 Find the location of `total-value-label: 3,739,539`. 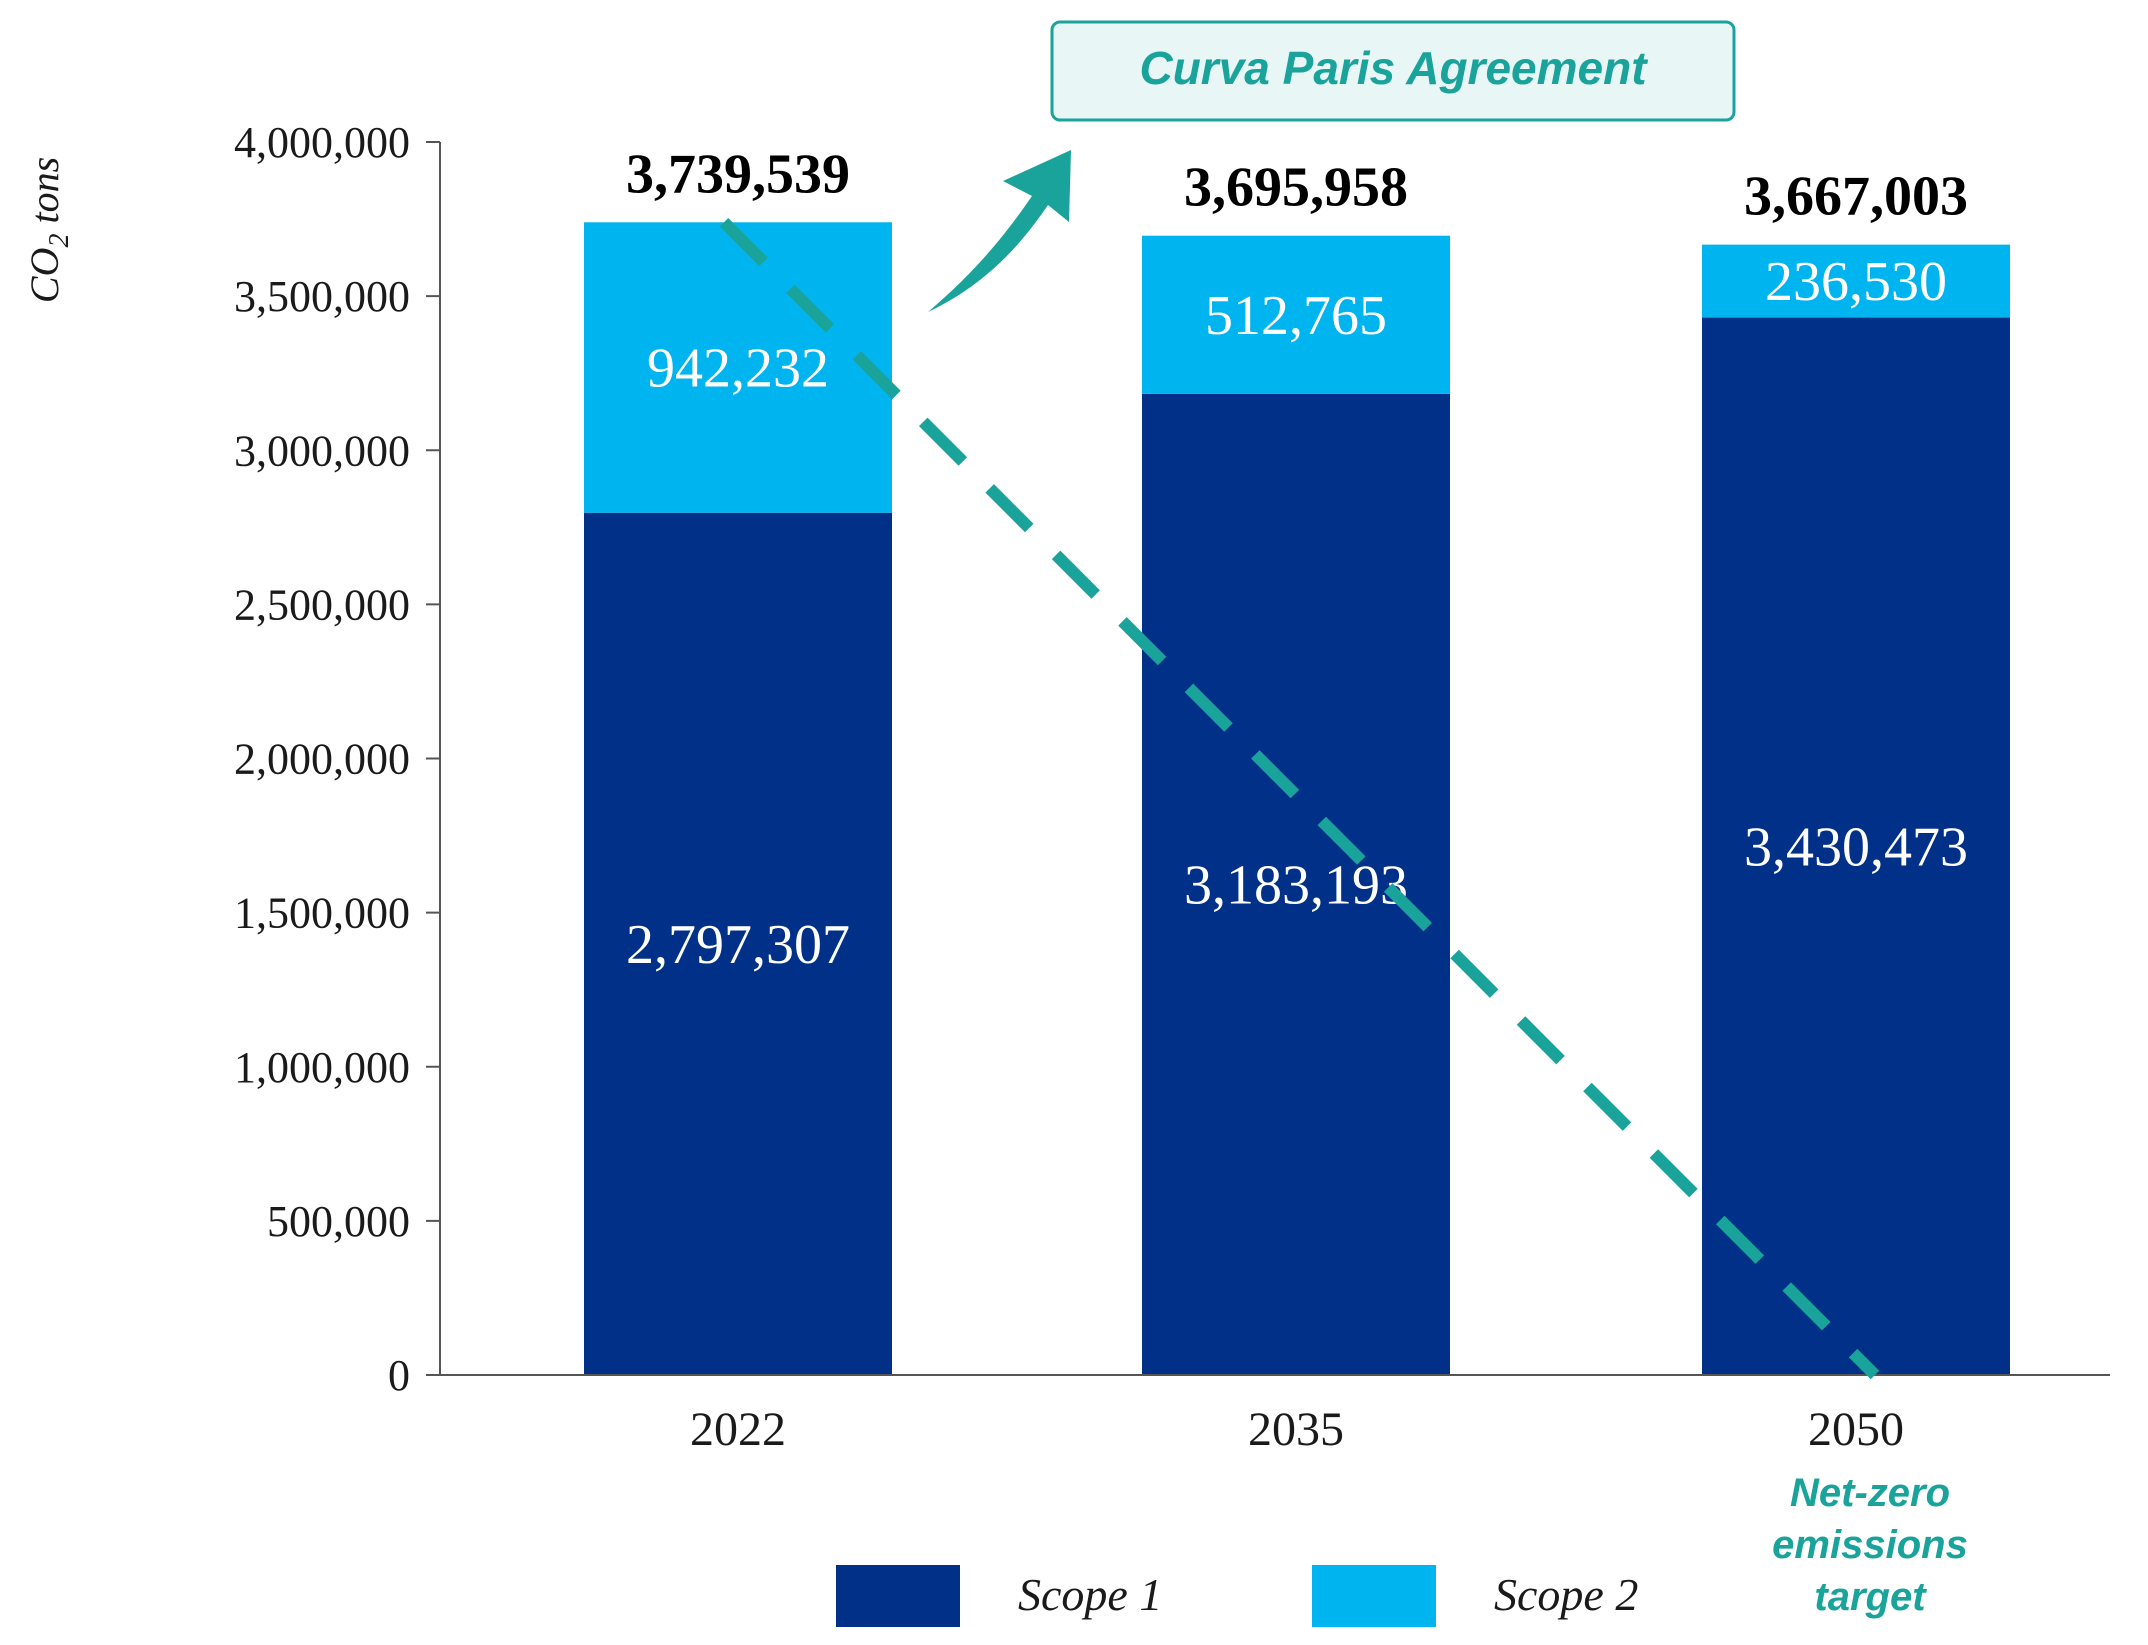

total-value-label: 3,739,539 is located at coordinates (738, 174).